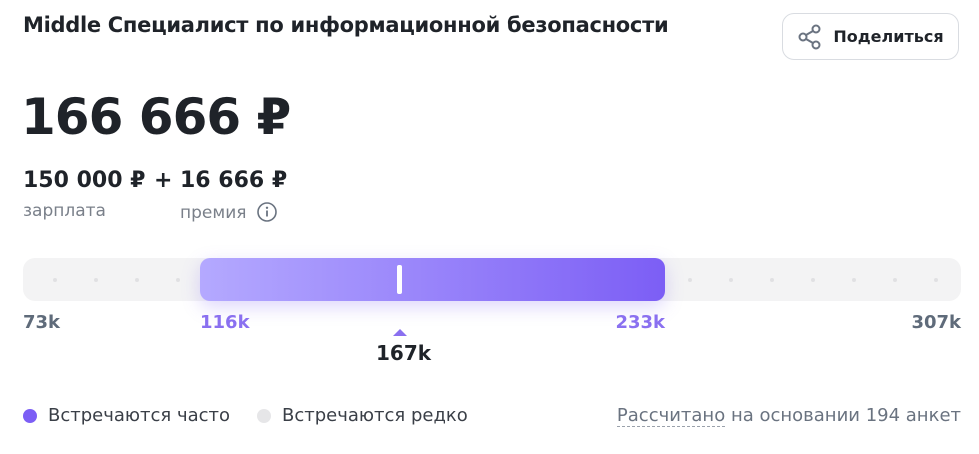  Describe the element at coordinates (640, 322) in the screenshot. I see `range-high: 233k` at that location.